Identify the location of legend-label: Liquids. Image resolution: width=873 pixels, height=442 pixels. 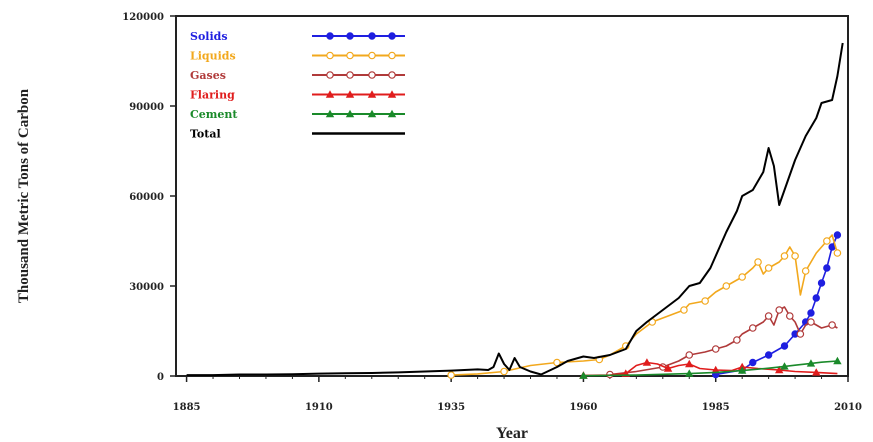
(213, 56).